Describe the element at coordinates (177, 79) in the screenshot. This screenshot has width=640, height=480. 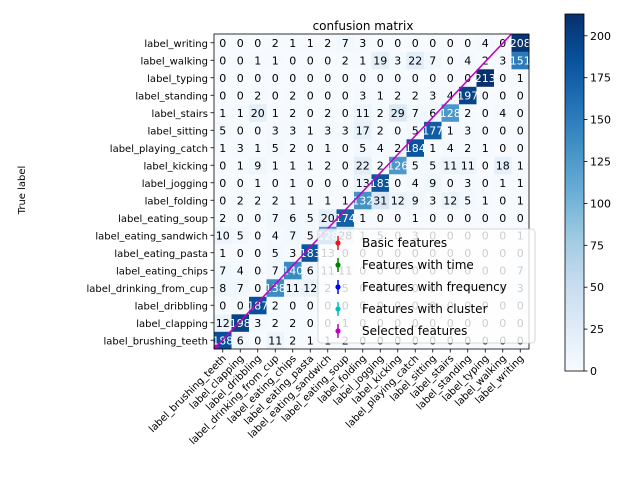
I see `y-tick-label: label_typing` at that location.